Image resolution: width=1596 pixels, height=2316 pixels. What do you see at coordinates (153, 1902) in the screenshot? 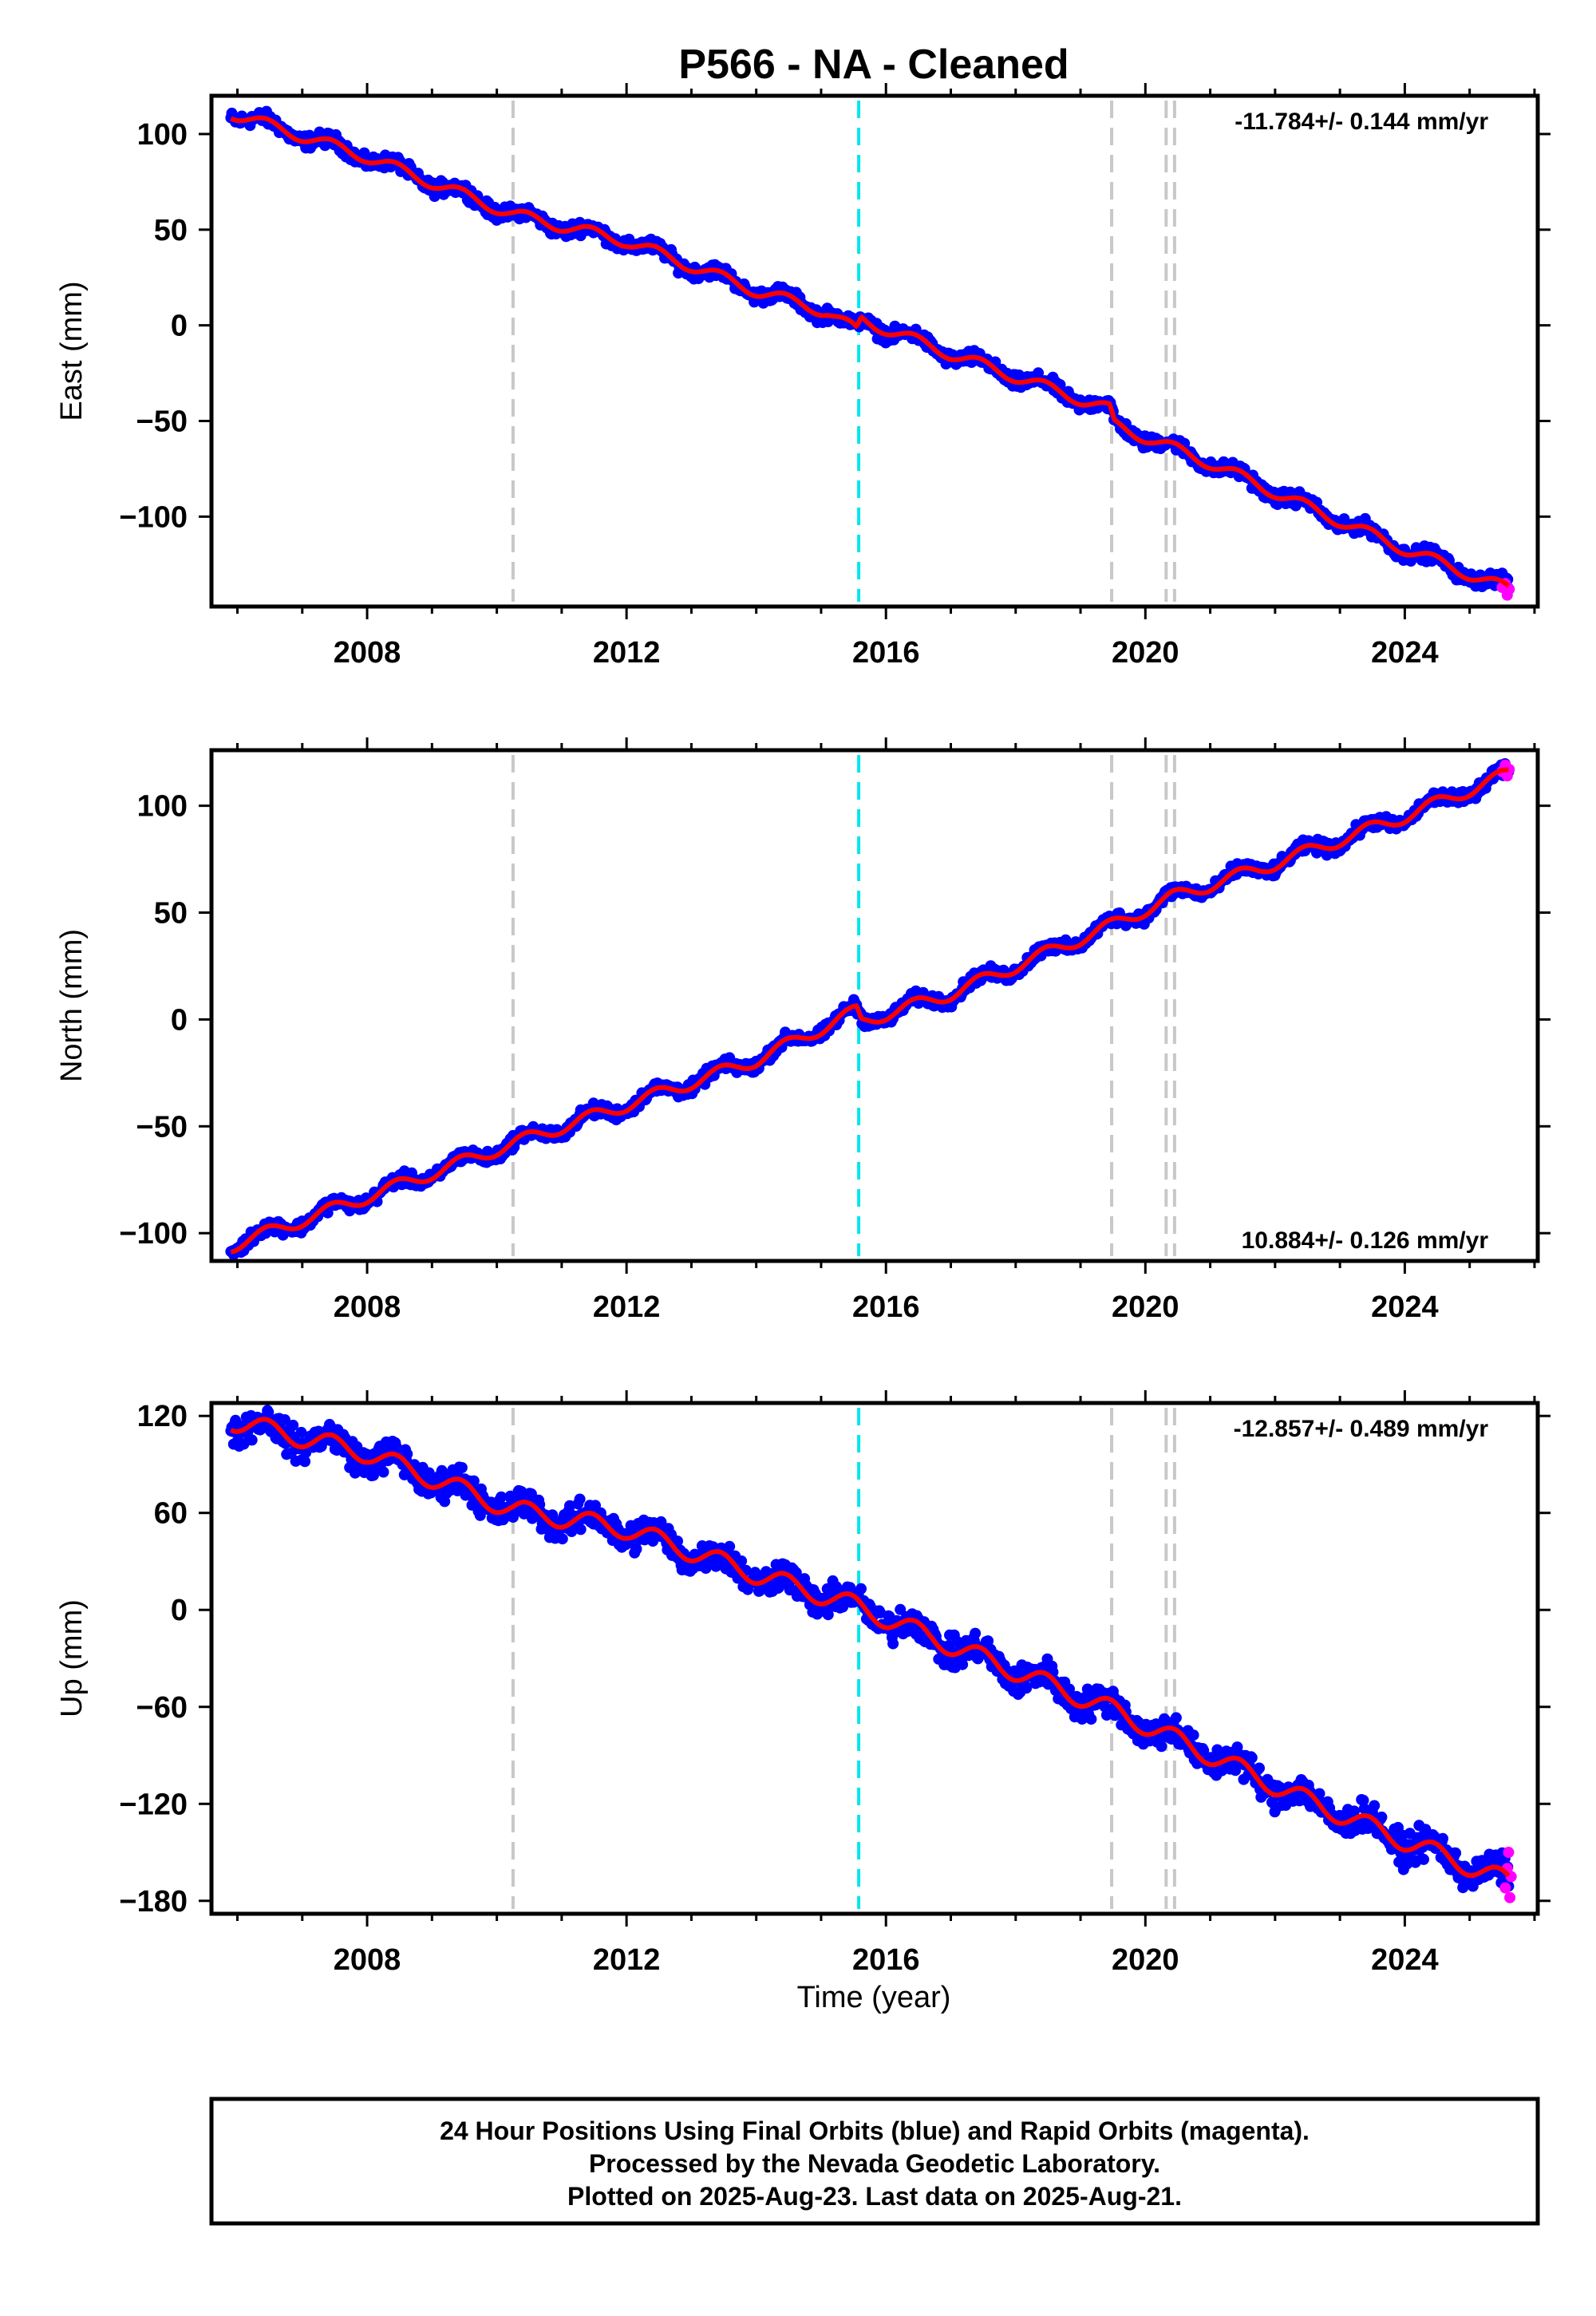
I see `y-tick-label: −180` at bounding box center [153, 1902].